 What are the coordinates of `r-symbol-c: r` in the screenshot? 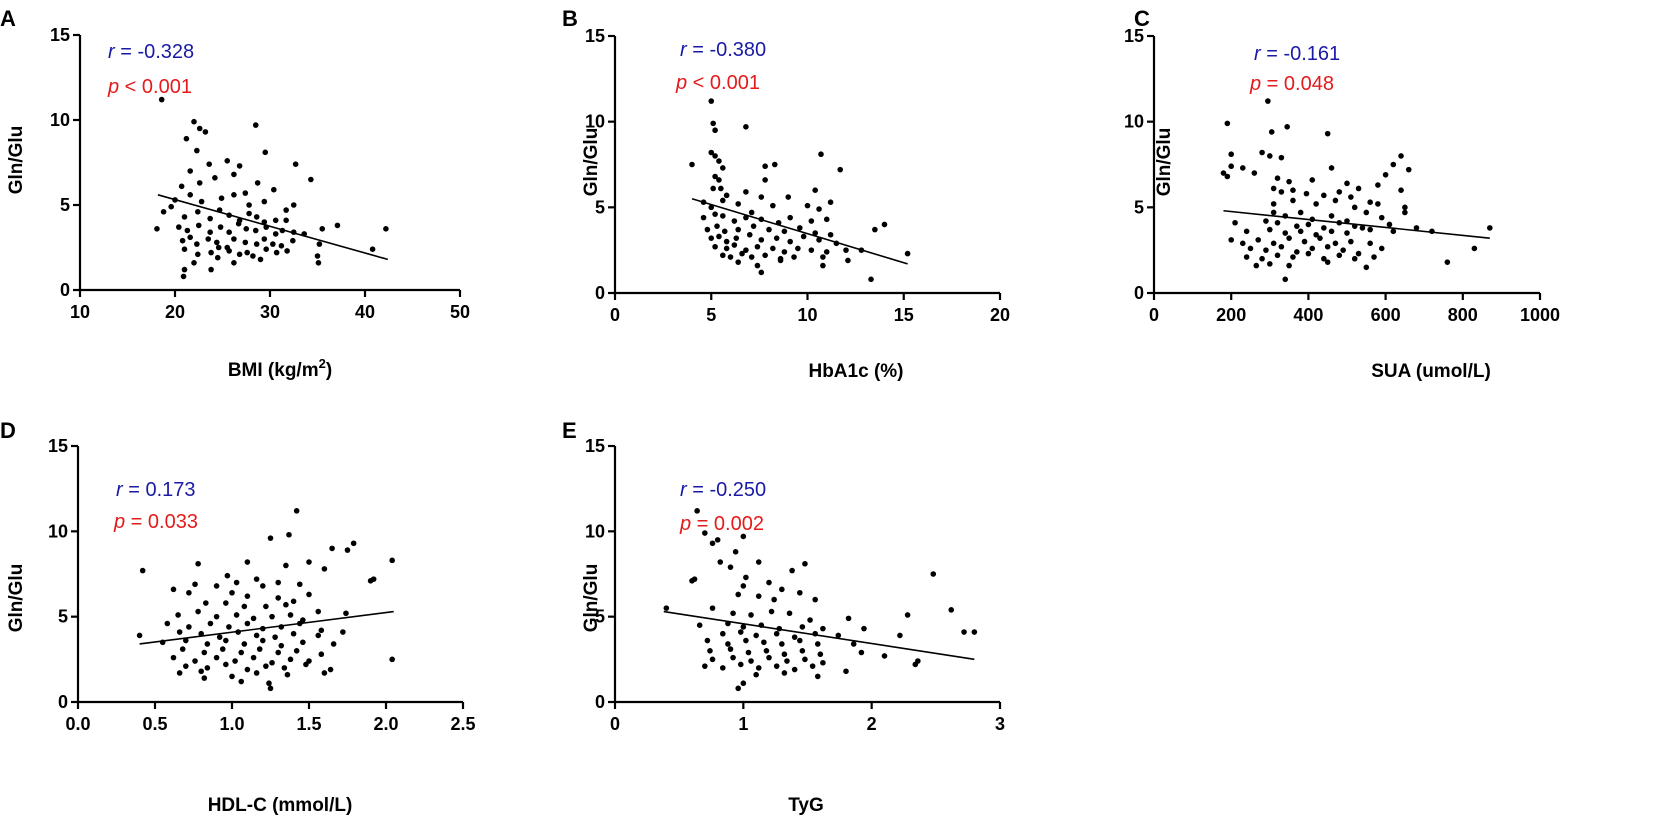 It's located at (1258, 54).